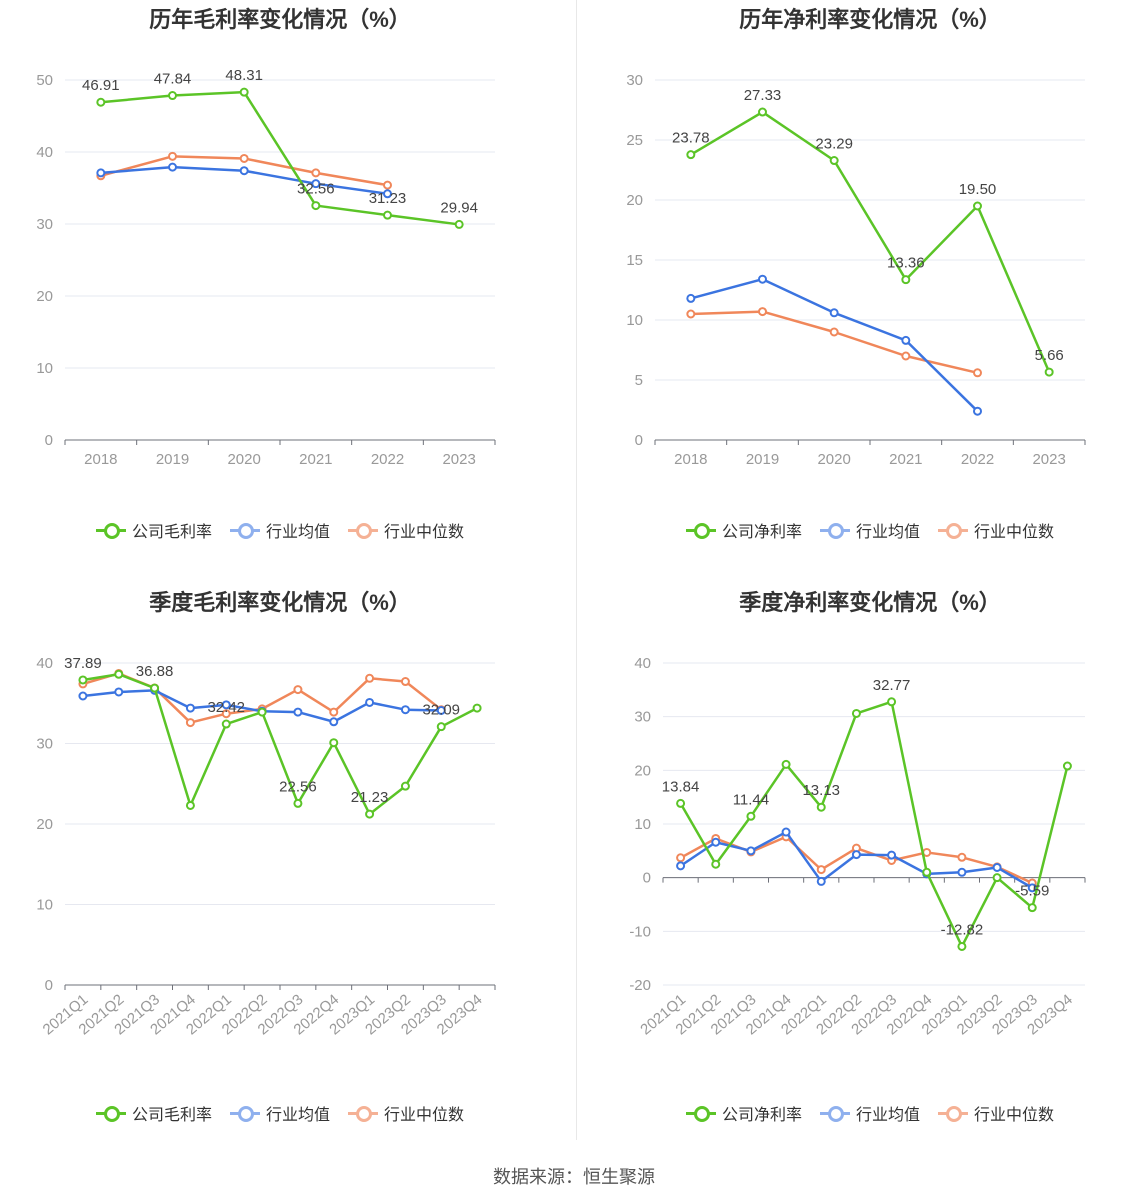 Image resolution: width=1148 pixels, height=1202 pixels. Describe the element at coordinates (459, 207) in the screenshot. I see `data-label: 29.94` at that location.